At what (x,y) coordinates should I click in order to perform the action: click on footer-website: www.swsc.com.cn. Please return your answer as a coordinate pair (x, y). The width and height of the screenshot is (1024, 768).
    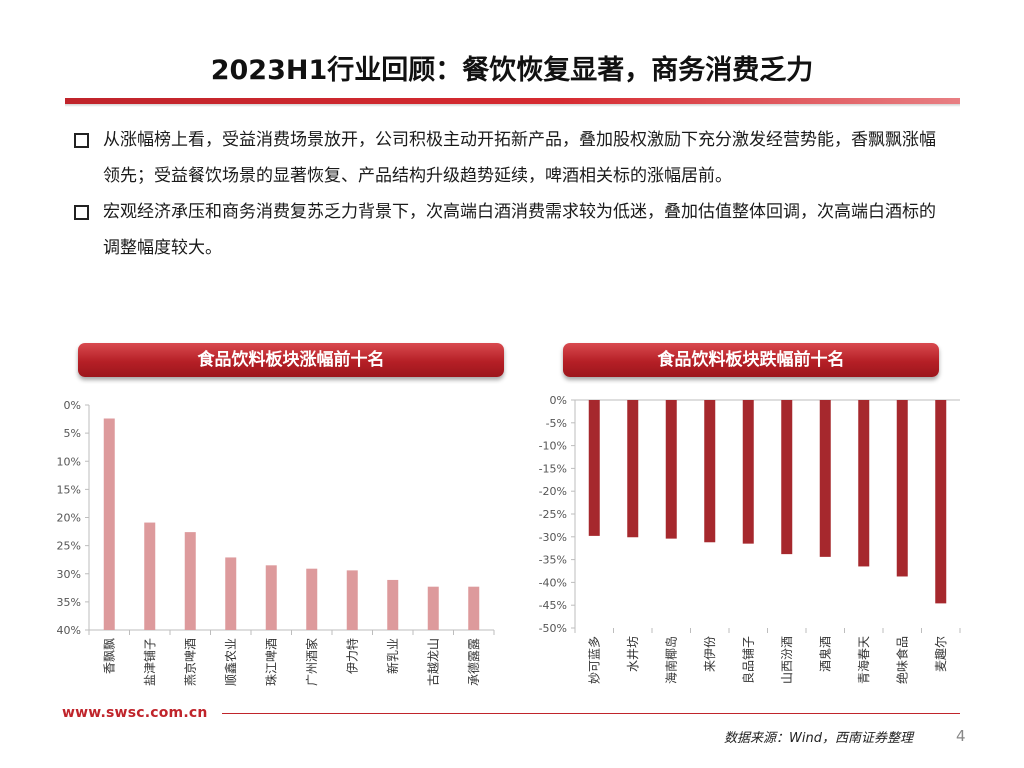
    Looking at the image, I should click on (135, 713).